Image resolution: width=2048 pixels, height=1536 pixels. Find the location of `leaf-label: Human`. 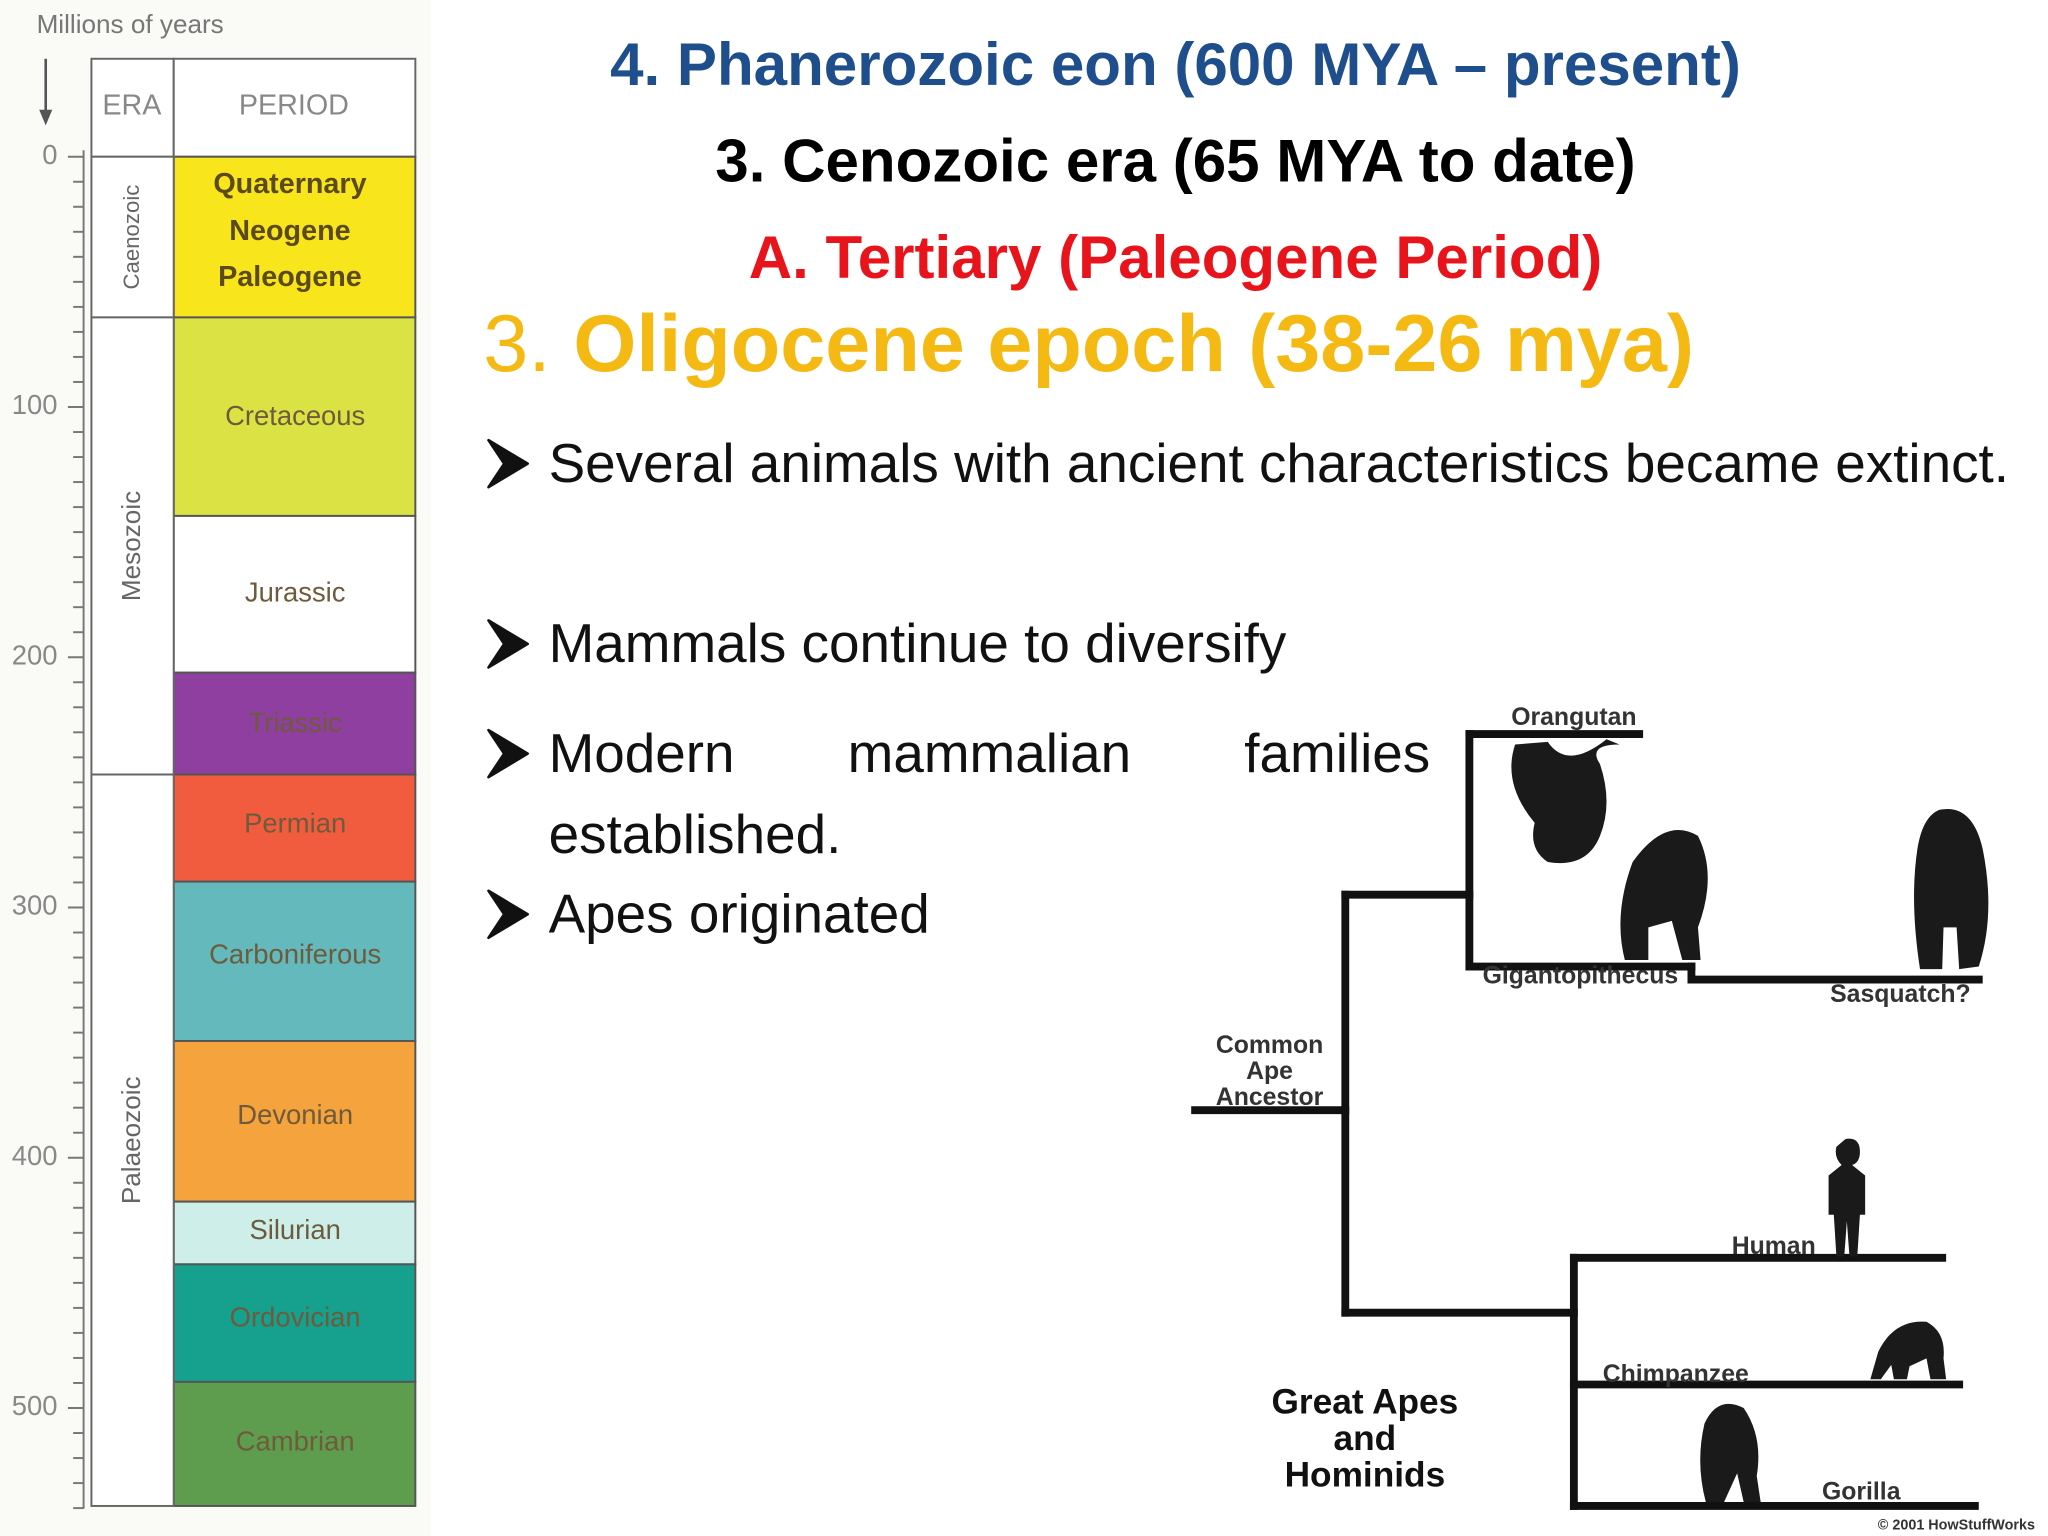

leaf-label: Human is located at coordinates (1774, 1246).